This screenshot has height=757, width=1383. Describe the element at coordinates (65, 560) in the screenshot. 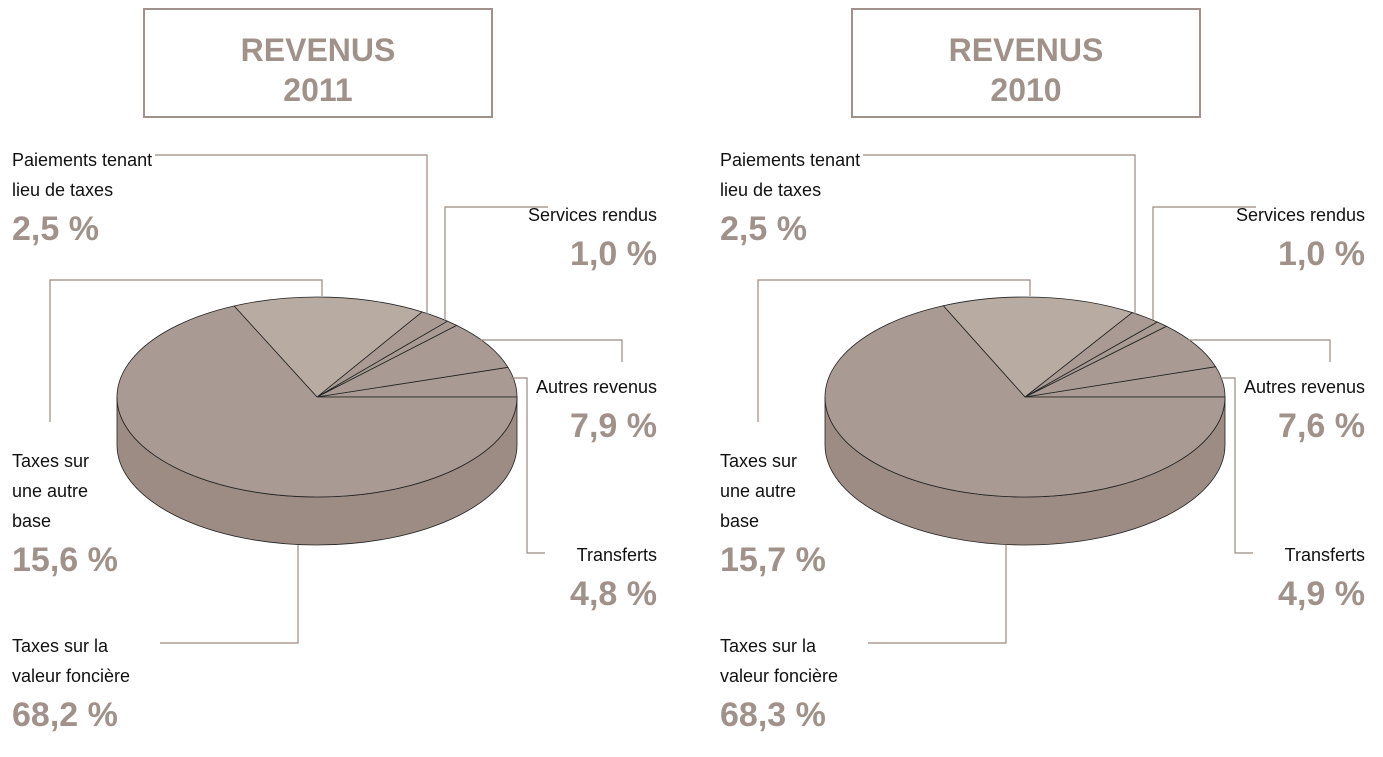

I see `slice-value: 15,6 %` at that location.